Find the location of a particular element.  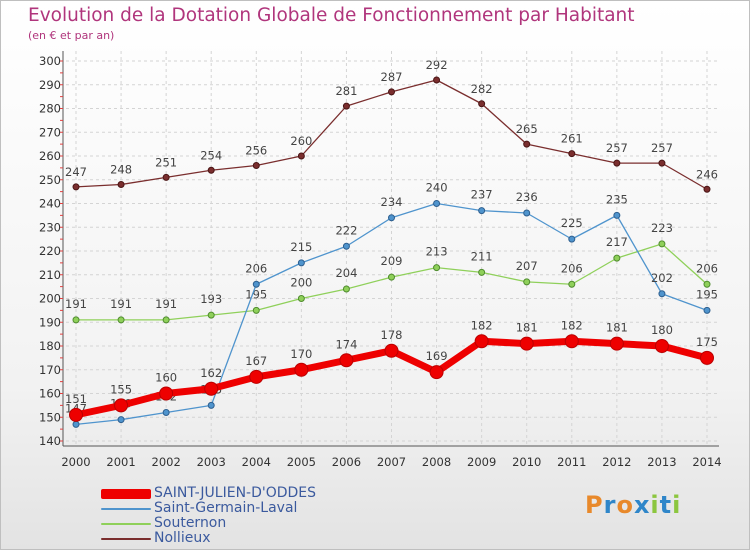

y-tick-label: 180 is located at coordinates (50, 346).